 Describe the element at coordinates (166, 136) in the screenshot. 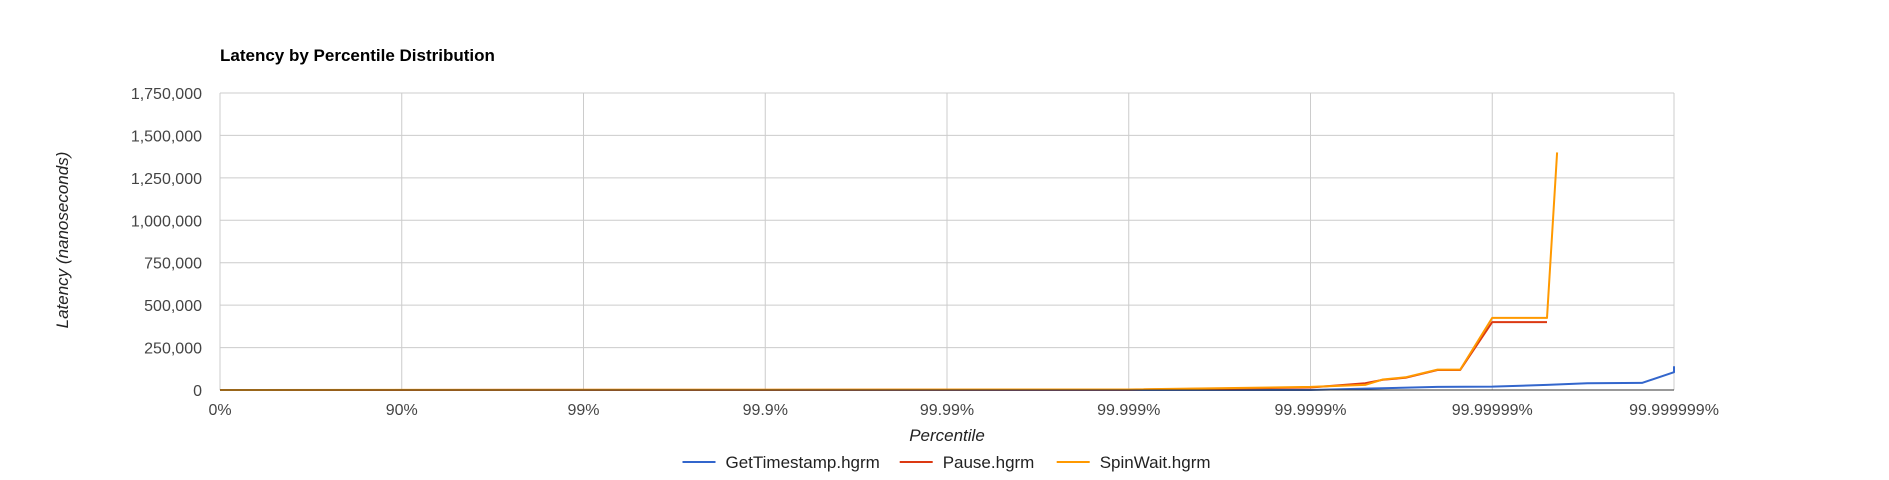

I see `y-tick-label: 1,500,000` at that location.